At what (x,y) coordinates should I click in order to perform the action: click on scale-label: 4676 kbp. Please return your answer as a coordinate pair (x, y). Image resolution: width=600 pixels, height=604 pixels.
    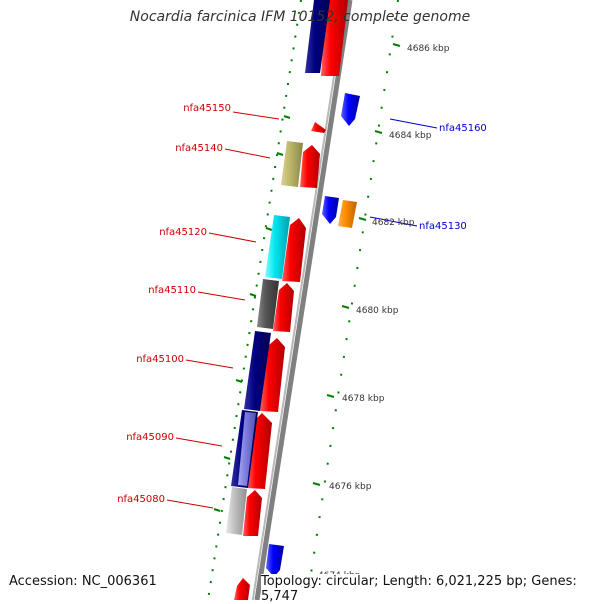
    Looking at the image, I should click on (350, 487).